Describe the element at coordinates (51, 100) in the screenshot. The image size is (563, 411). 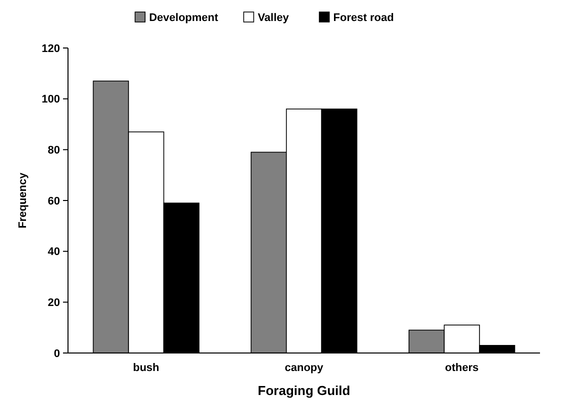
I see `y-tick-label: 100` at that location.